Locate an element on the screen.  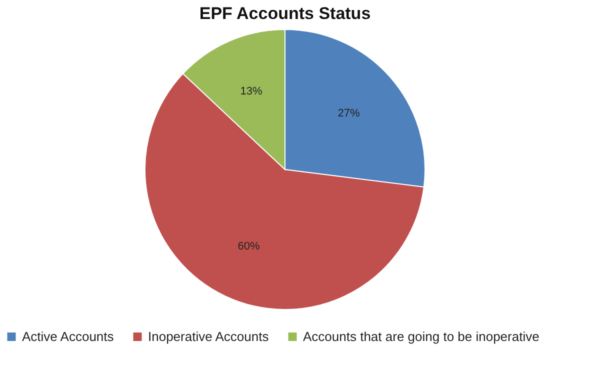
legend-label: Active Accounts is located at coordinates (68, 336).